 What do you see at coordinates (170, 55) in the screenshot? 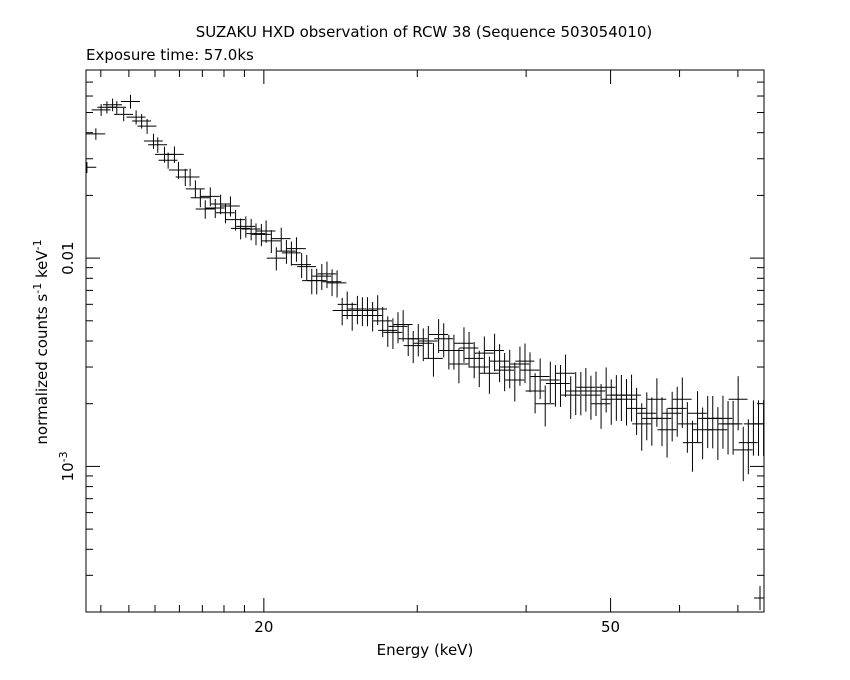
I see `chart-subtitle: Exposure time: 57.0ks` at bounding box center [170, 55].